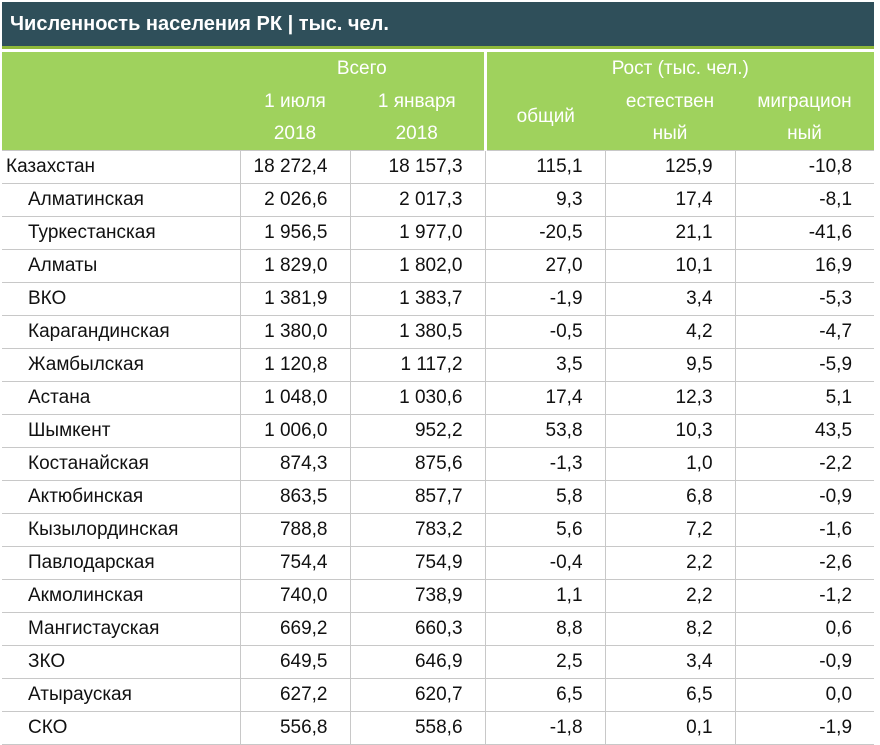 The width and height of the screenshot is (880, 745). Describe the element at coordinates (418, 464) in the screenshot. I see `cell-jan: 875,6` at that location.